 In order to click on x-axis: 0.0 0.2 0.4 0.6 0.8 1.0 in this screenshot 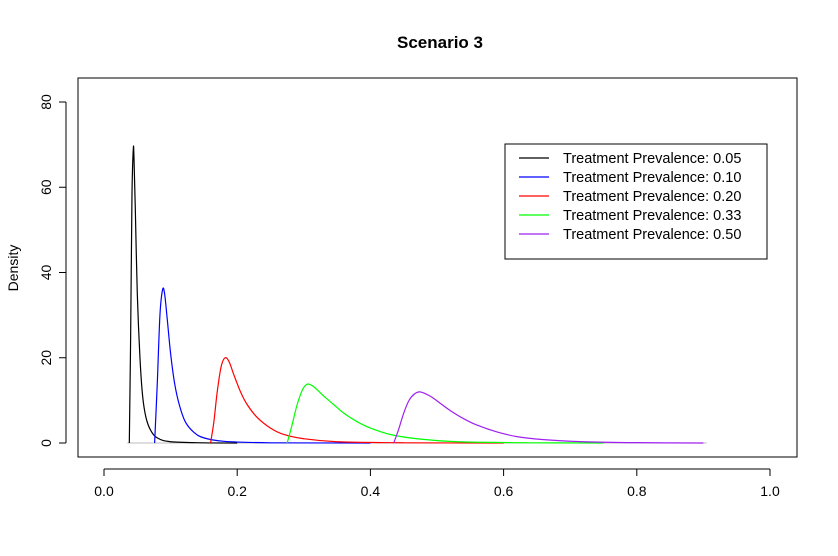, I will do `click(437, 483)`.